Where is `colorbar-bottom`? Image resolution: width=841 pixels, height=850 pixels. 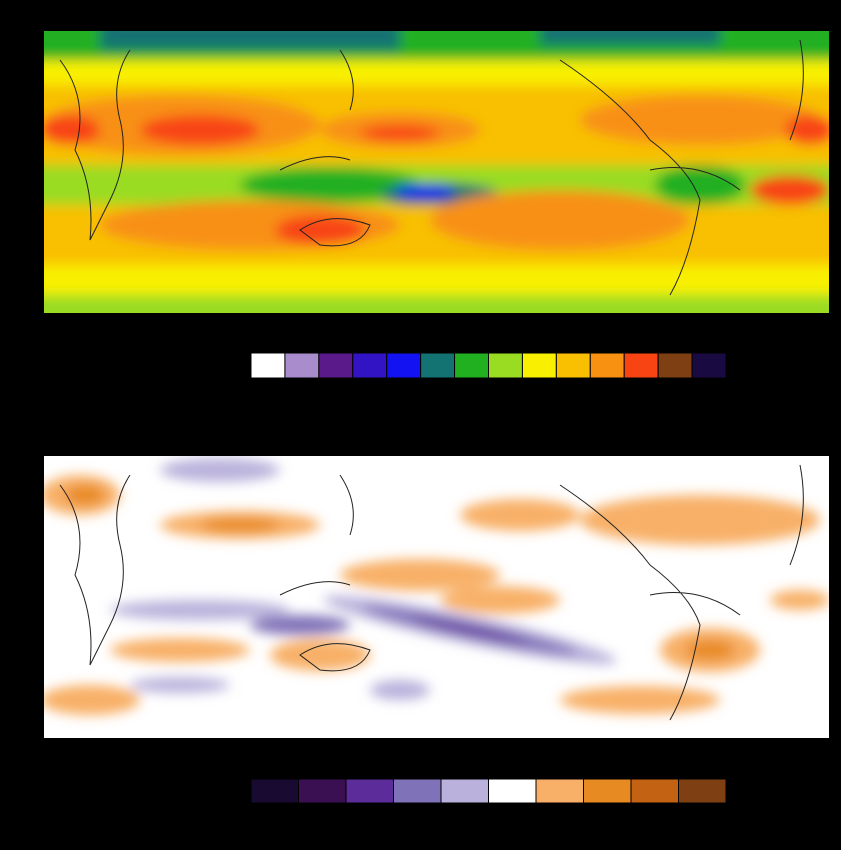 colorbar-bottom is located at coordinates (488, 791).